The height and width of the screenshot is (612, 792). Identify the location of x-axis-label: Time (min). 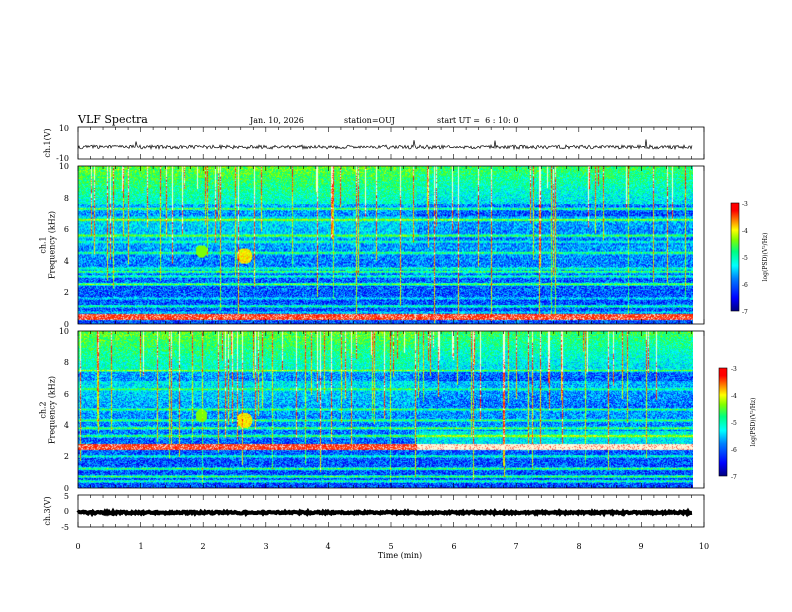
(400, 555).